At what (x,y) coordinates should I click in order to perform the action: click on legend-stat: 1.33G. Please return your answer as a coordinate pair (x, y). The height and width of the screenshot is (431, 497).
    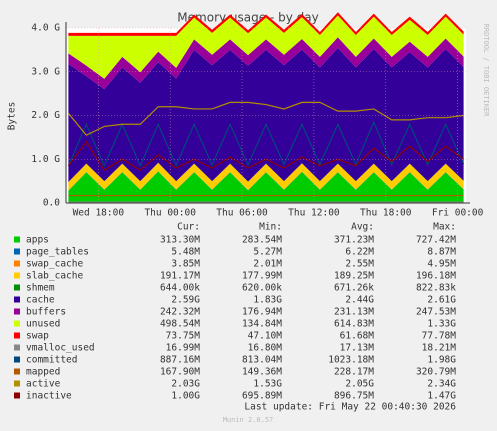
    Looking at the image, I should click on (441, 324).